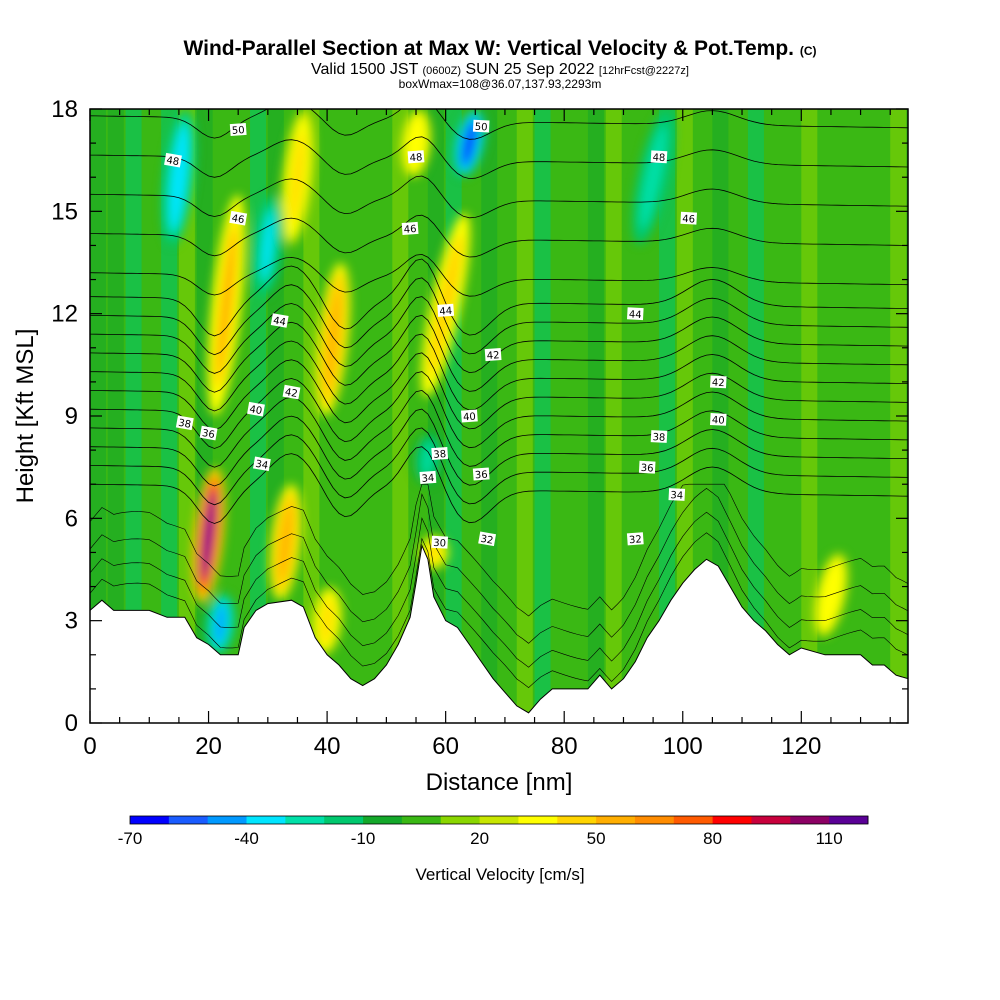  I want to click on theta-label-text: 50, so click(238, 131).